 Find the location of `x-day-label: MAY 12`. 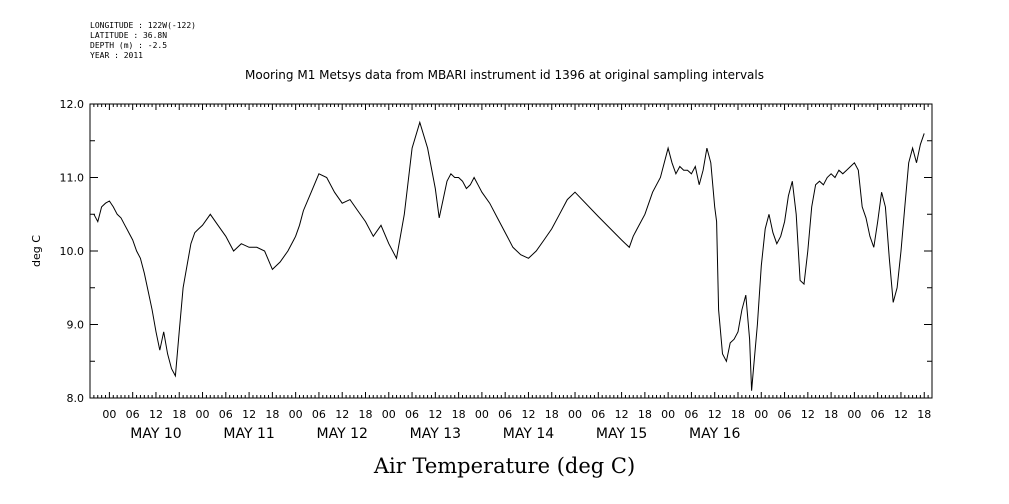

x-day-label: MAY 12 is located at coordinates (342, 434).